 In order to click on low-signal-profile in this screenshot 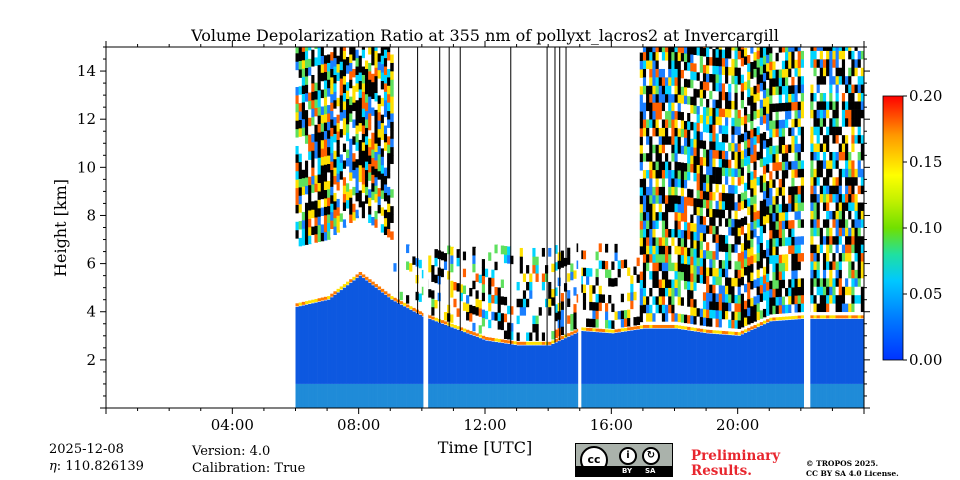, I will do `click(560, 194)`.